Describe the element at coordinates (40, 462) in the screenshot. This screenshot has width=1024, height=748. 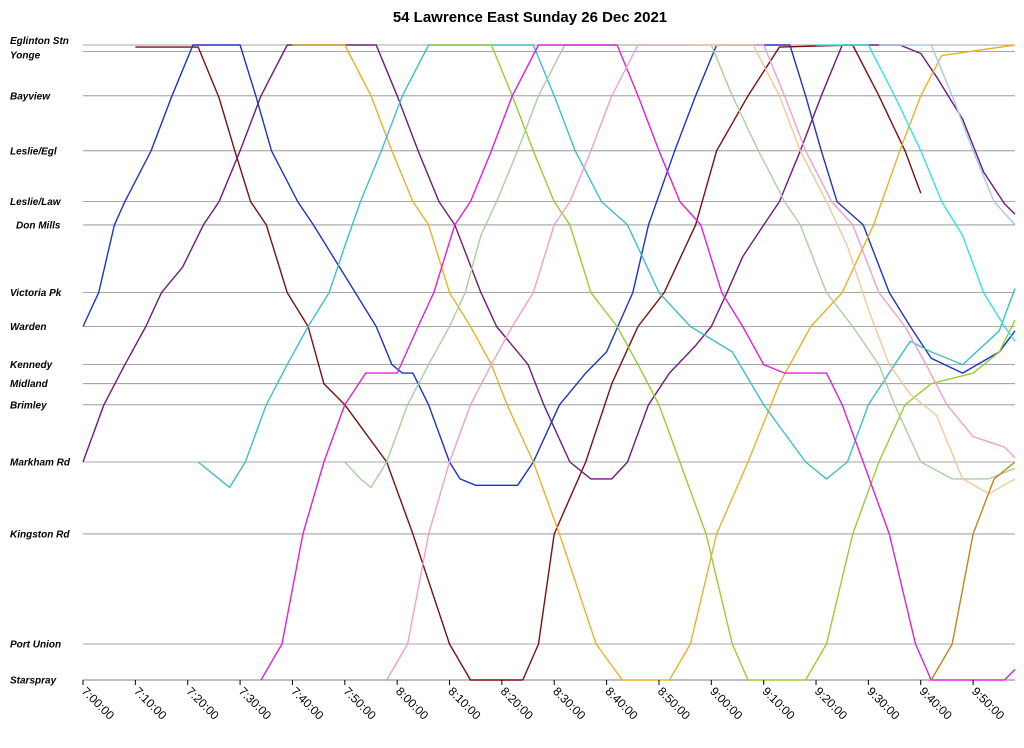
I see `stop-label: Markham Rd` at that location.